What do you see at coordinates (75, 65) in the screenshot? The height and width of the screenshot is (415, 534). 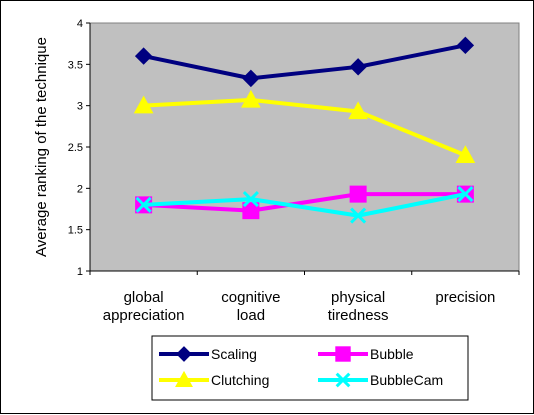 I see `y-tick-label: 3.5` at bounding box center [75, 65].